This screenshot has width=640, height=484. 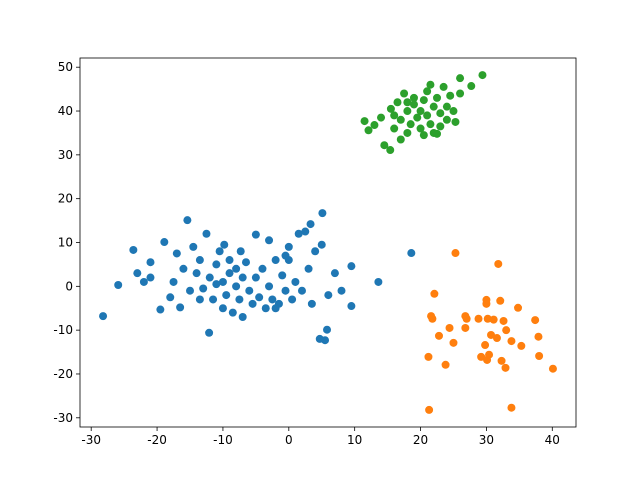 What do you see at coordinates (63, 330) in the screenshot?
I see `y-tick-label: -10` at bounding box center [63, 330].